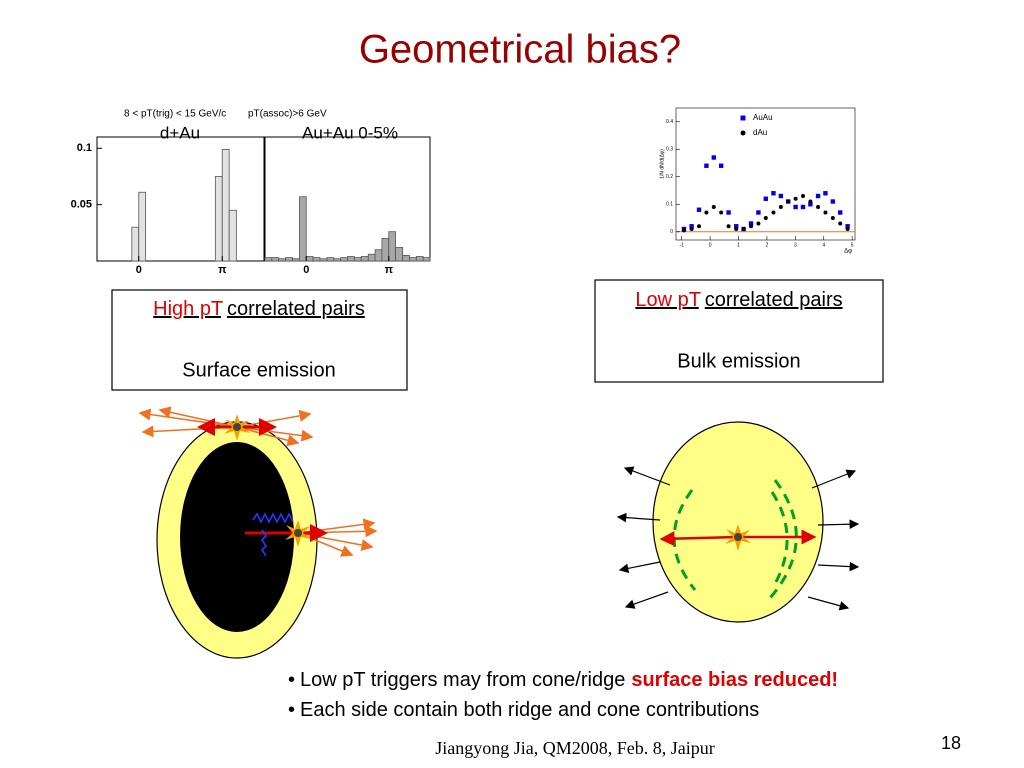 Image resolution: width=1024 pixels, height=768 pixels. What do you see at coordinates (760, 132) in the screenshot?
I see `legend-label: dAu` at bounding box center [760, 132].